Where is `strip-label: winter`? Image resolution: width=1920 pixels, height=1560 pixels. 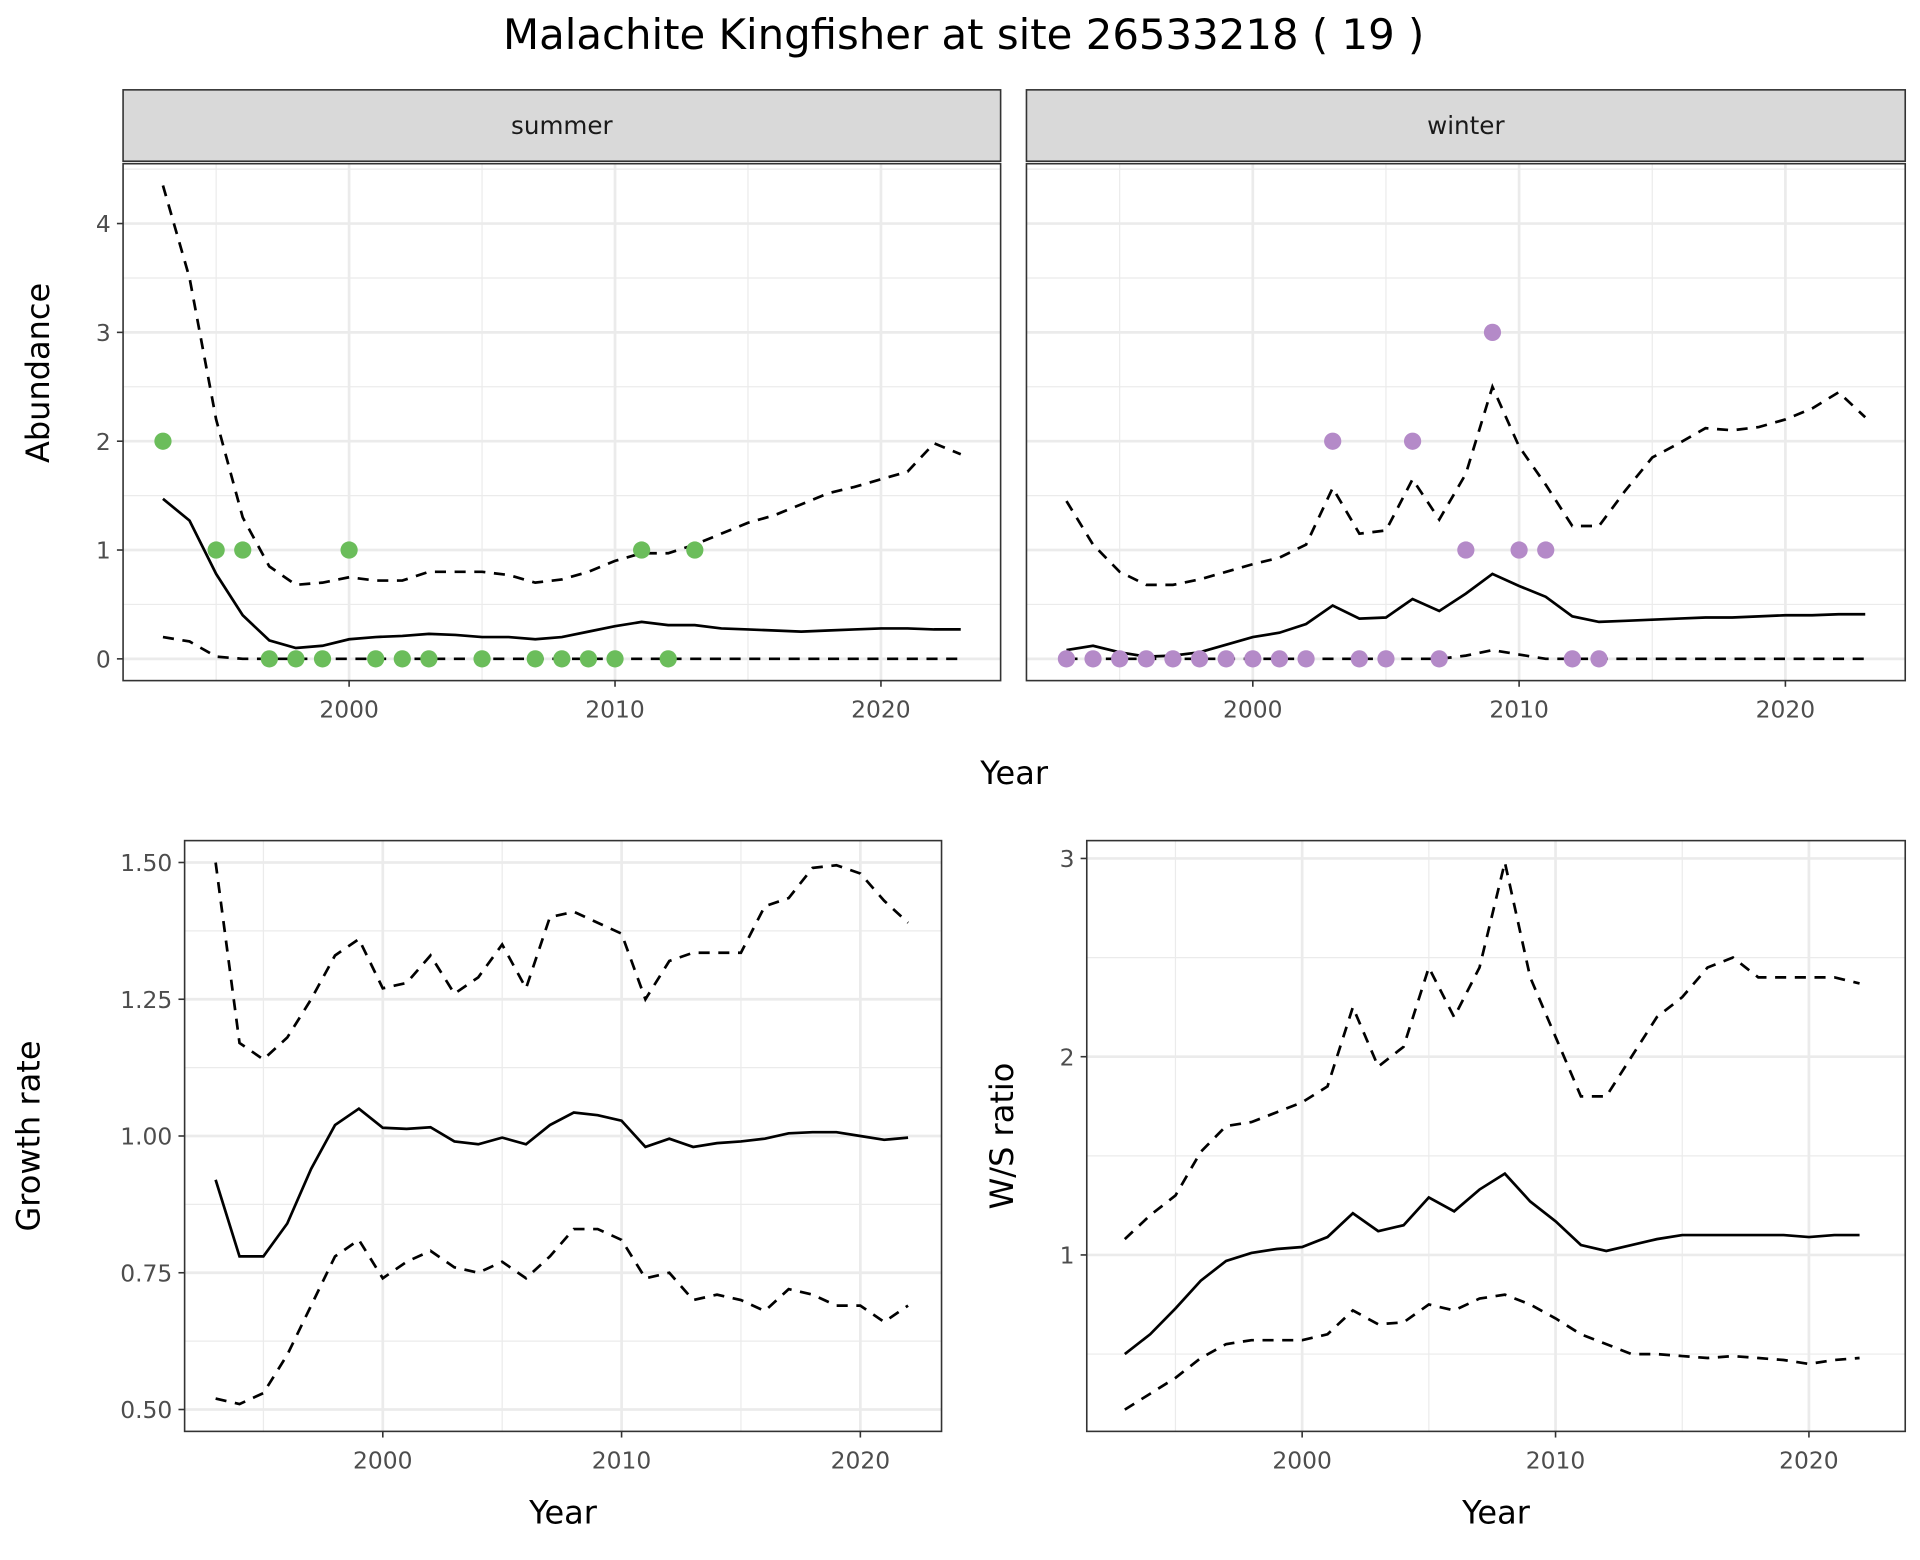
strip-label: winter is located at coordinates (1466, 125).